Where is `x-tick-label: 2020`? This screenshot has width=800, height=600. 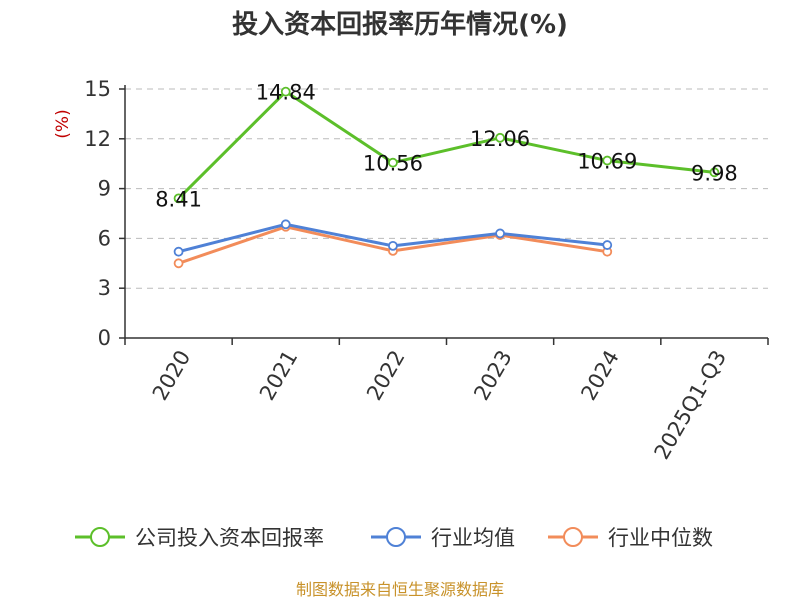 x-tick-label: 2020 is located at coordinates (172, 375).